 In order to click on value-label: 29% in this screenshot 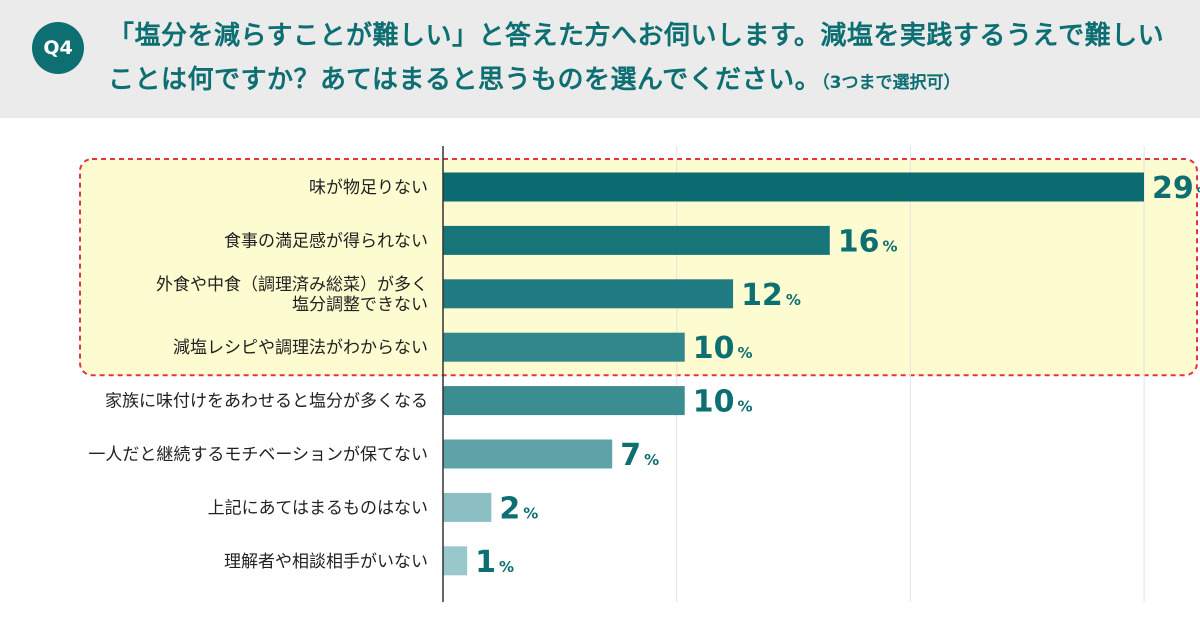, I will do `click(1176, 188)`.